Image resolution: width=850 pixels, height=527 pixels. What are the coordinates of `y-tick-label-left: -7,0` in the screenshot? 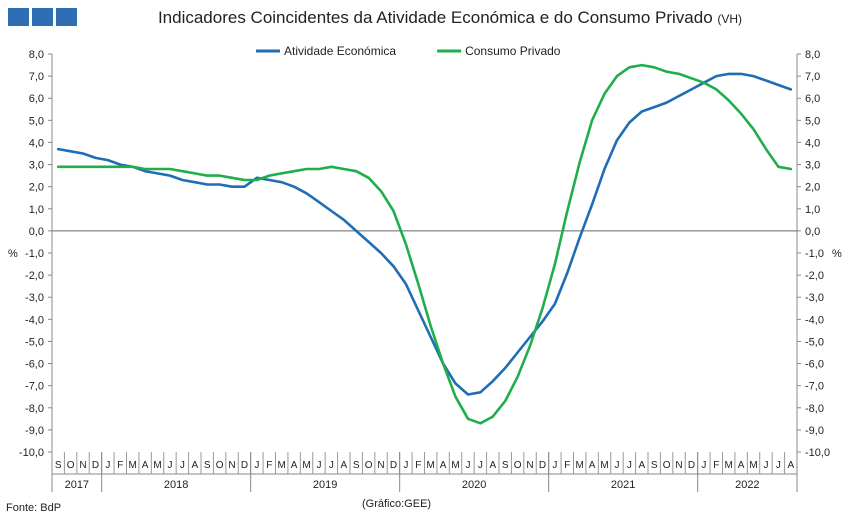 It's located at (34, 387).